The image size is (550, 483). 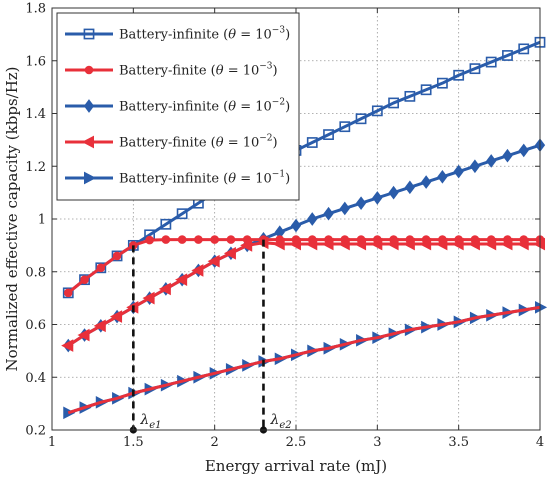 What do you see at coordinates (35, 378) in the screenshot?
I see `y-tick-label: 0.4` at bounding box center [35, 378].